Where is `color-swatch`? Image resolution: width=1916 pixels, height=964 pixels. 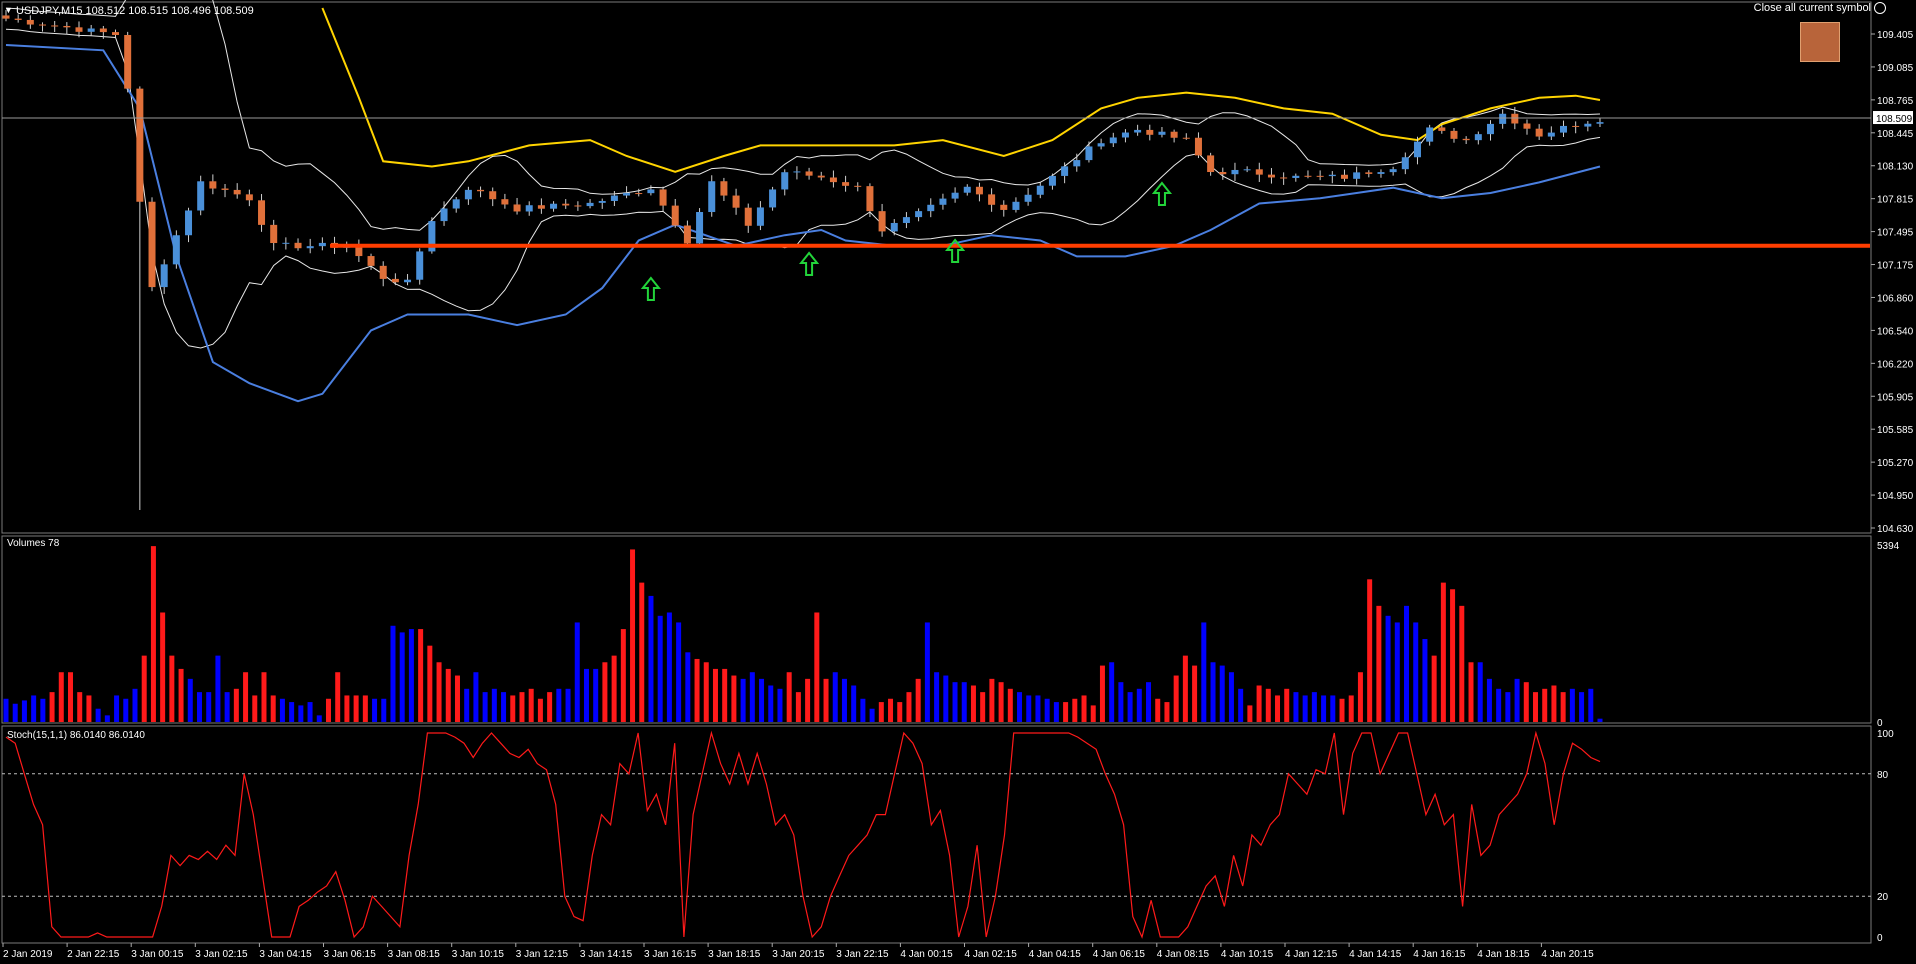
color-swatch is located at coordinates (1820, 42).